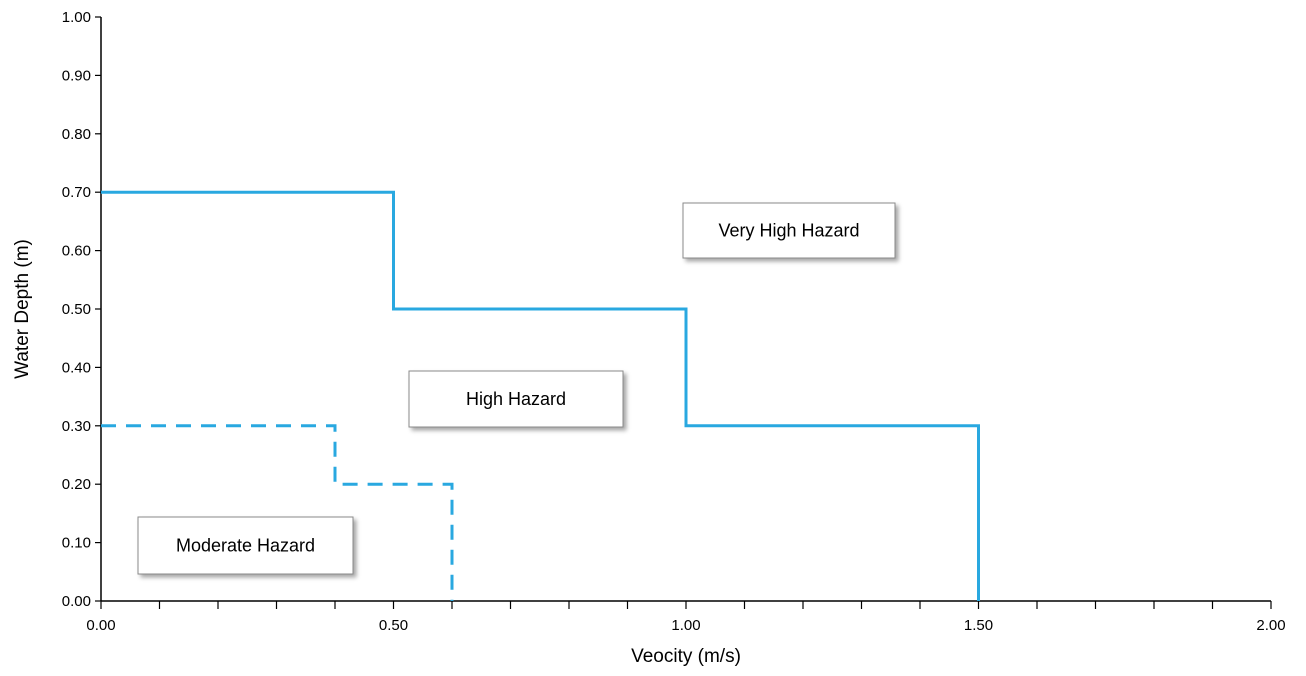 The height and width of the screenshot is (676, 1306). What do you see at coordinates (76, 426) in the screenshot?
I see `y-tick-label: 0.30` at bounding box center [76, 426].